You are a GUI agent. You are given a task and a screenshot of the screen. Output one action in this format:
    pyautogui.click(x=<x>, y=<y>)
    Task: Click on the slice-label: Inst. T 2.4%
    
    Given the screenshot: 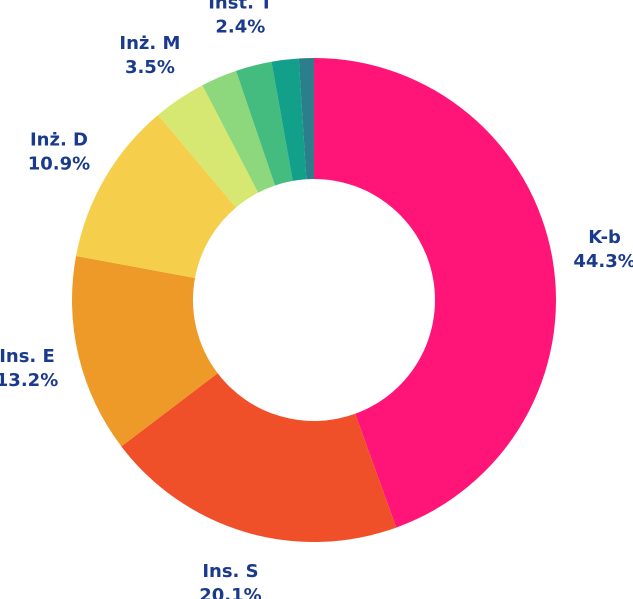 What is the action you would take?
    pyautogui.click(x=240, y=18)
    